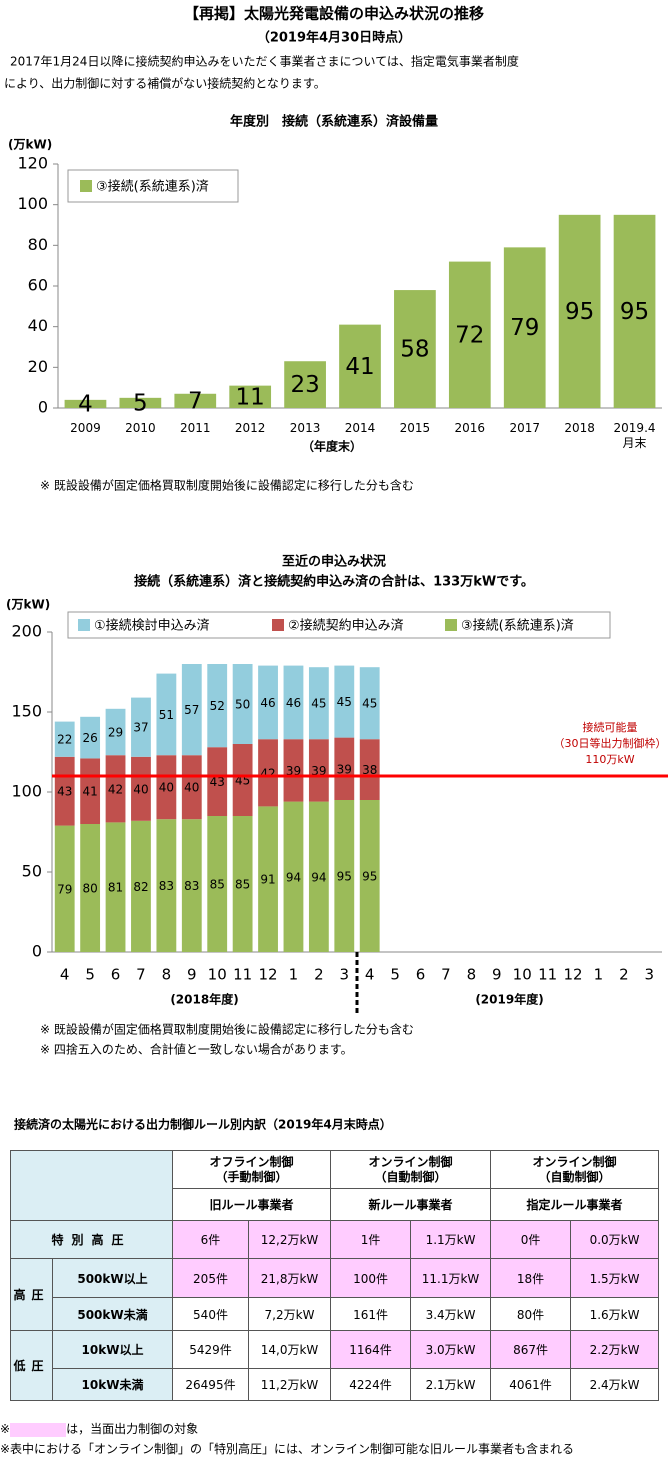 This screenshot has width=668, height=1474. Describe the element at coordinates (251, 1161) in the screenshot. I see `group-title: オフライン制御` at that location.